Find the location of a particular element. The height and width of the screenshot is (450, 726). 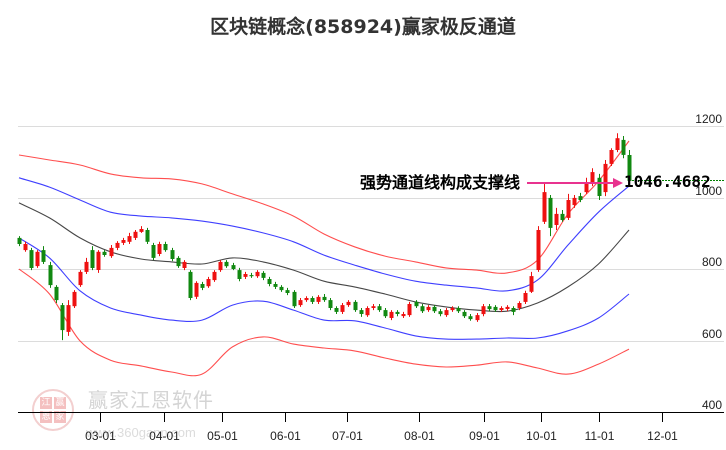

watermark-logo-char: 家 is located at coordinates (60, 417).